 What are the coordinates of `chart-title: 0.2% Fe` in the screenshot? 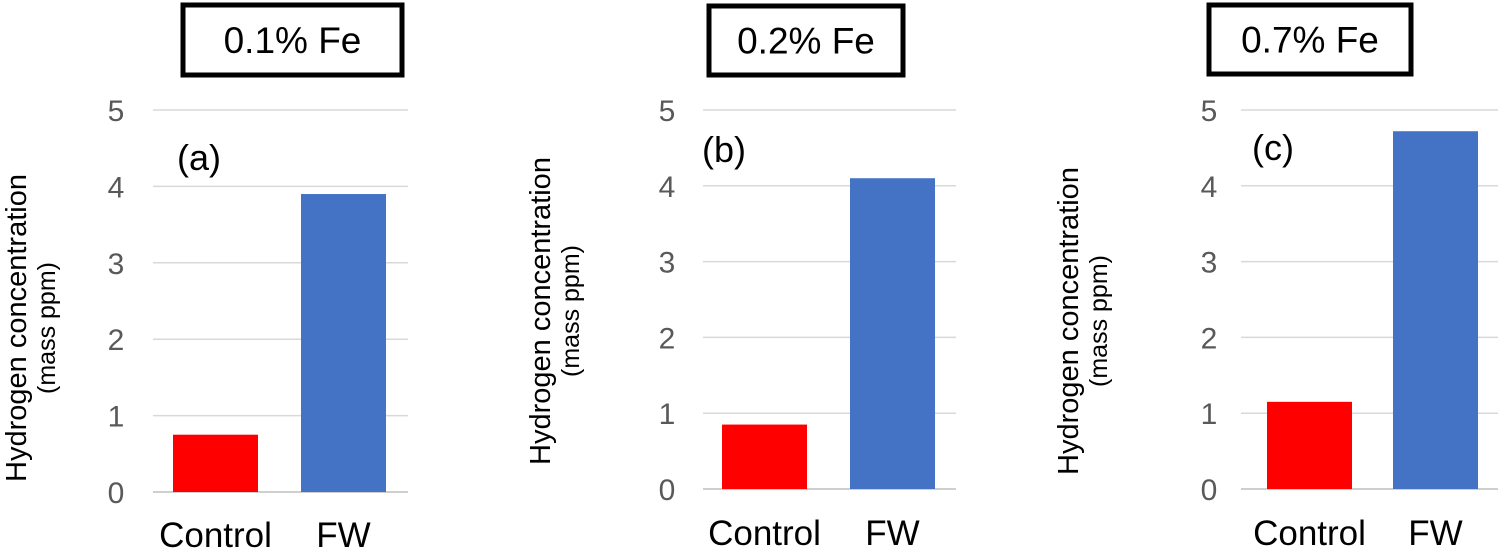 It's located at (806, 41).